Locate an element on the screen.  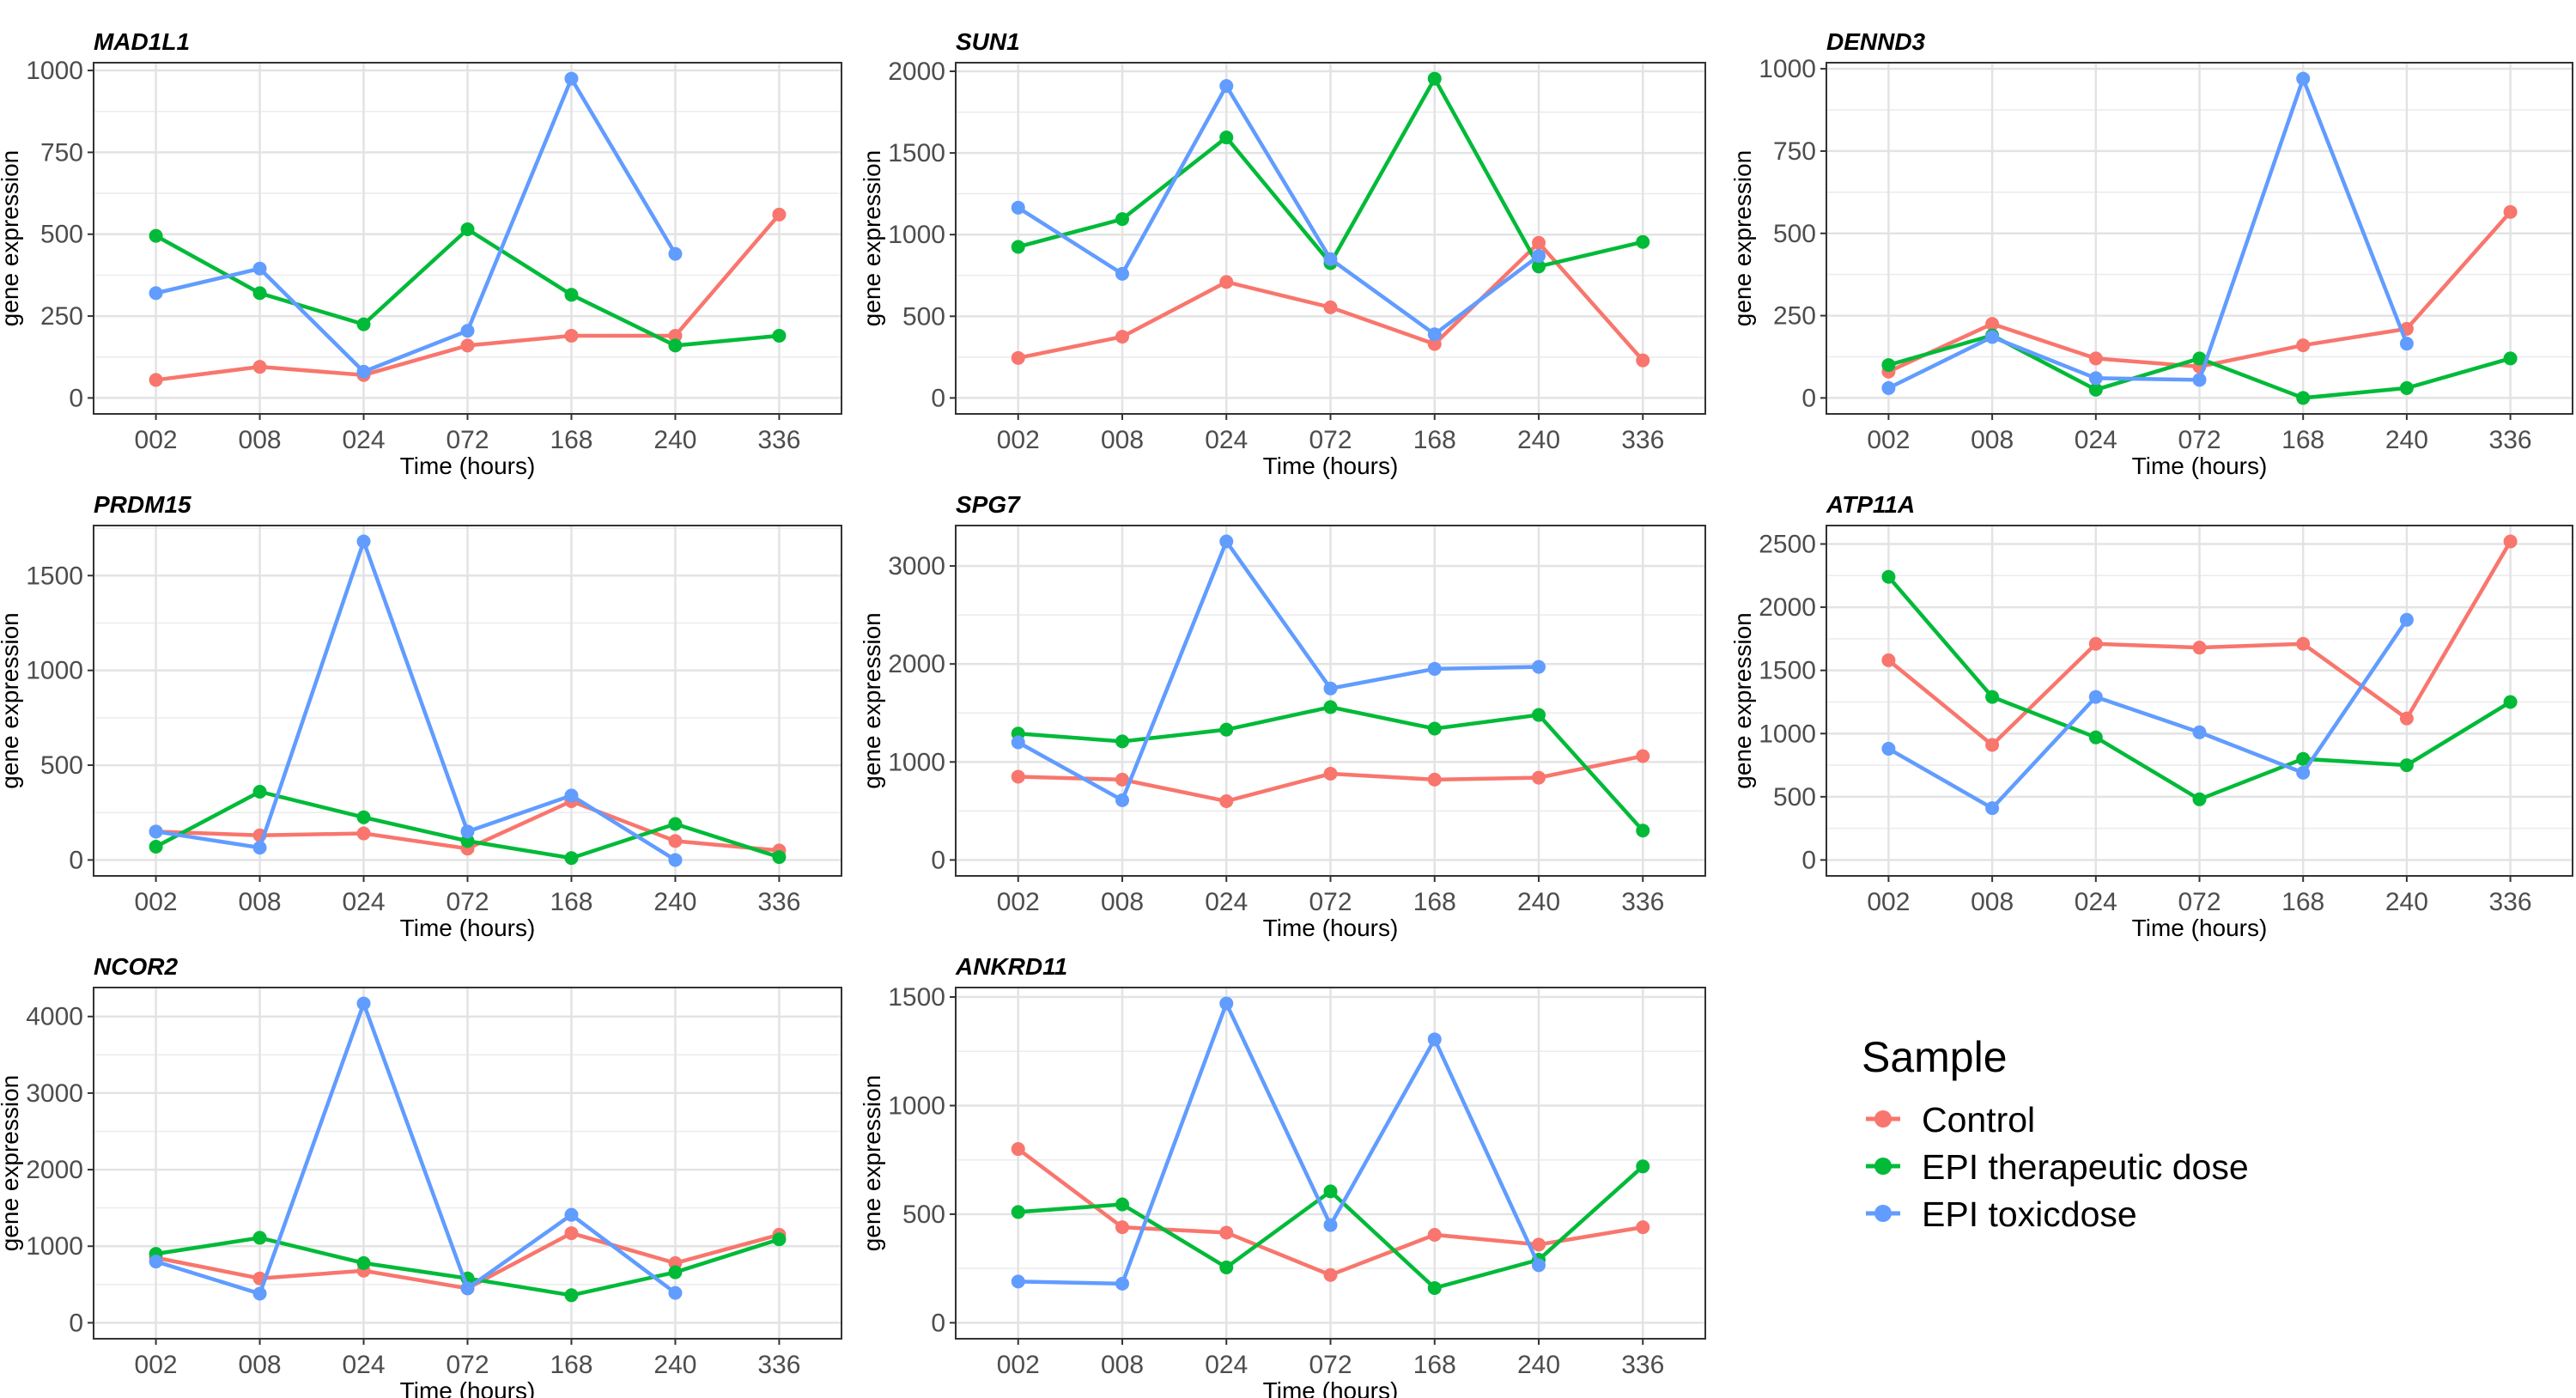
legend-title: Sample is located at coordinates (1935, 1057).